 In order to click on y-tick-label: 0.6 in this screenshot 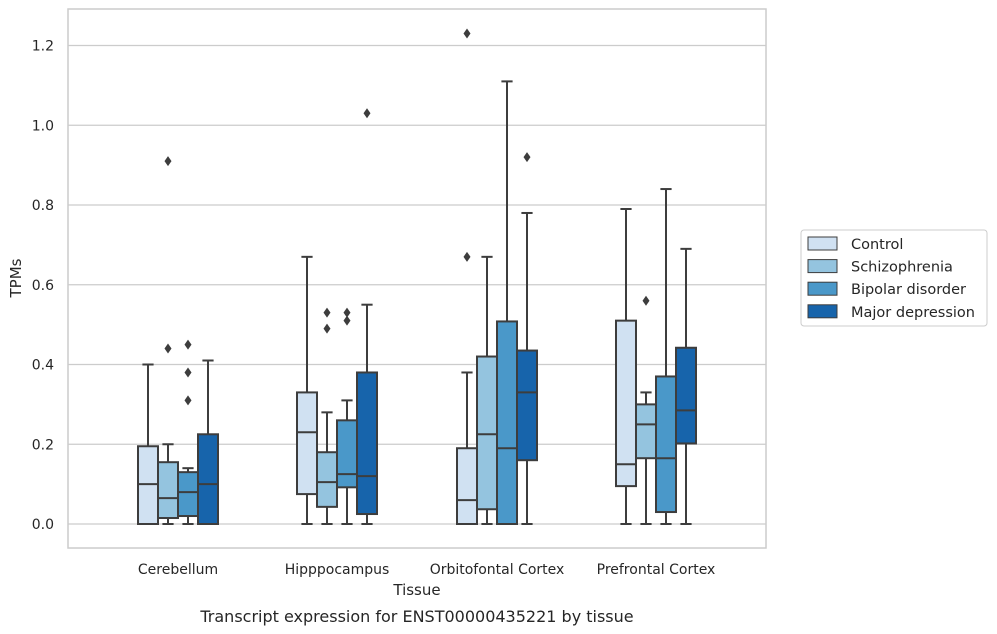, I will do `click(43, 286)`.